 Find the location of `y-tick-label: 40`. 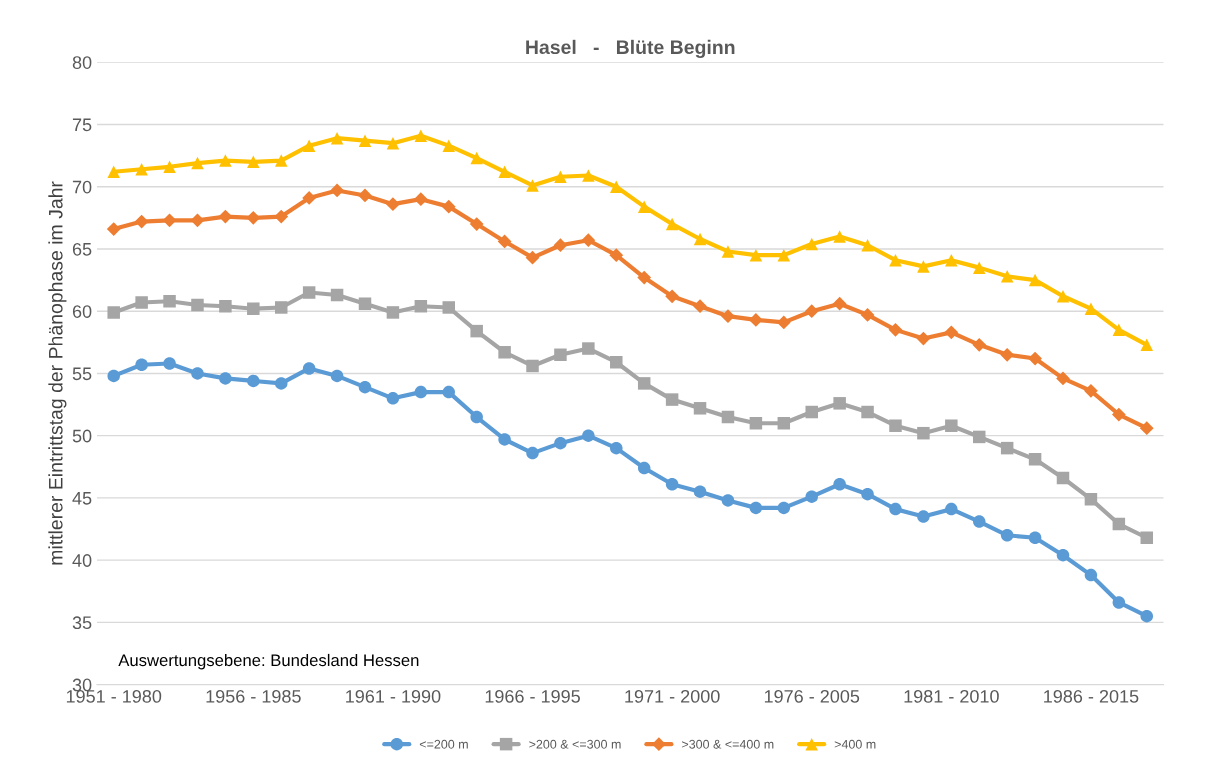

y-tick-label: 40 is located at coordinates (82, 560).